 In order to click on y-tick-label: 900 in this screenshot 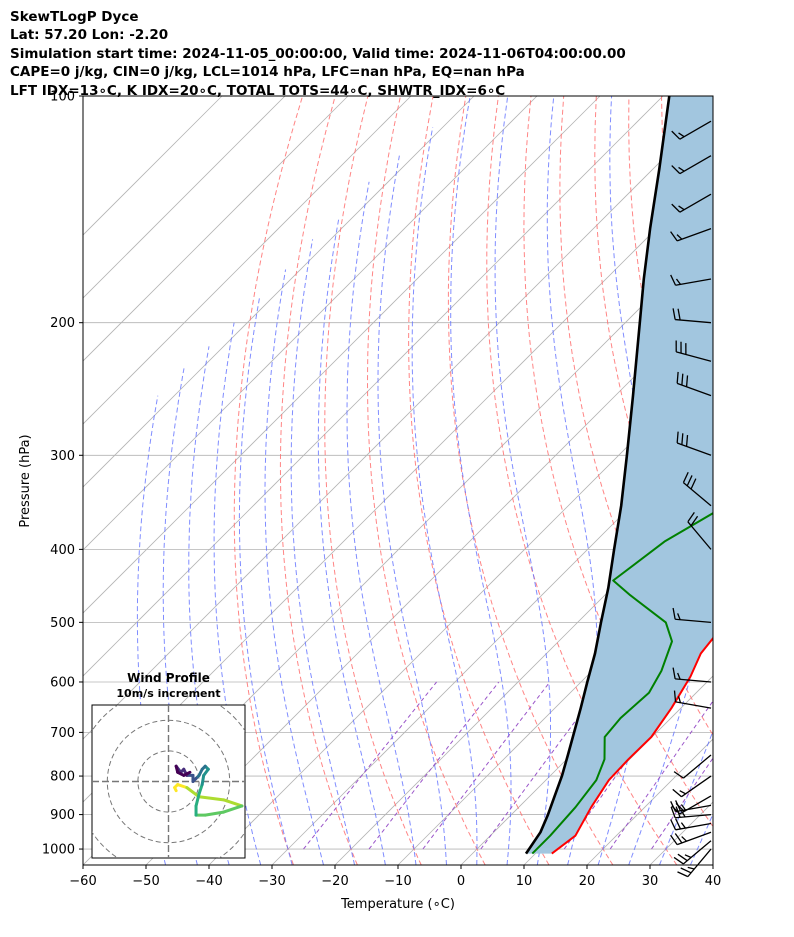, I will do `click(62, 815)`.